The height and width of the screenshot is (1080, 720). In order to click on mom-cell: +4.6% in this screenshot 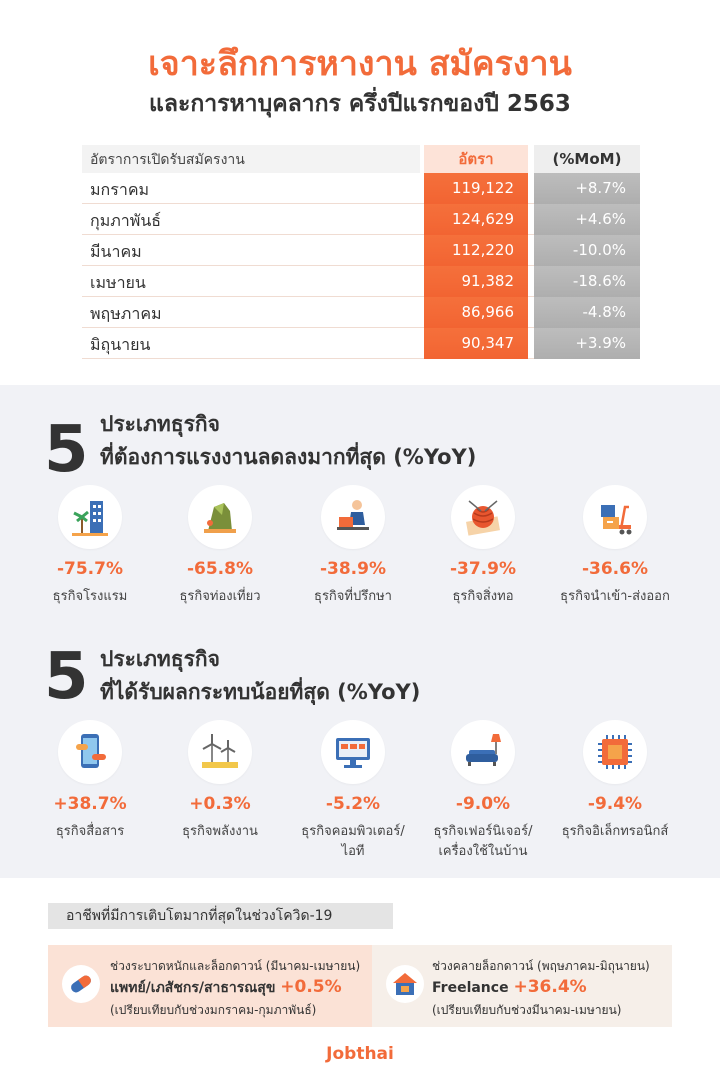, I will do `click(587, 219)`.